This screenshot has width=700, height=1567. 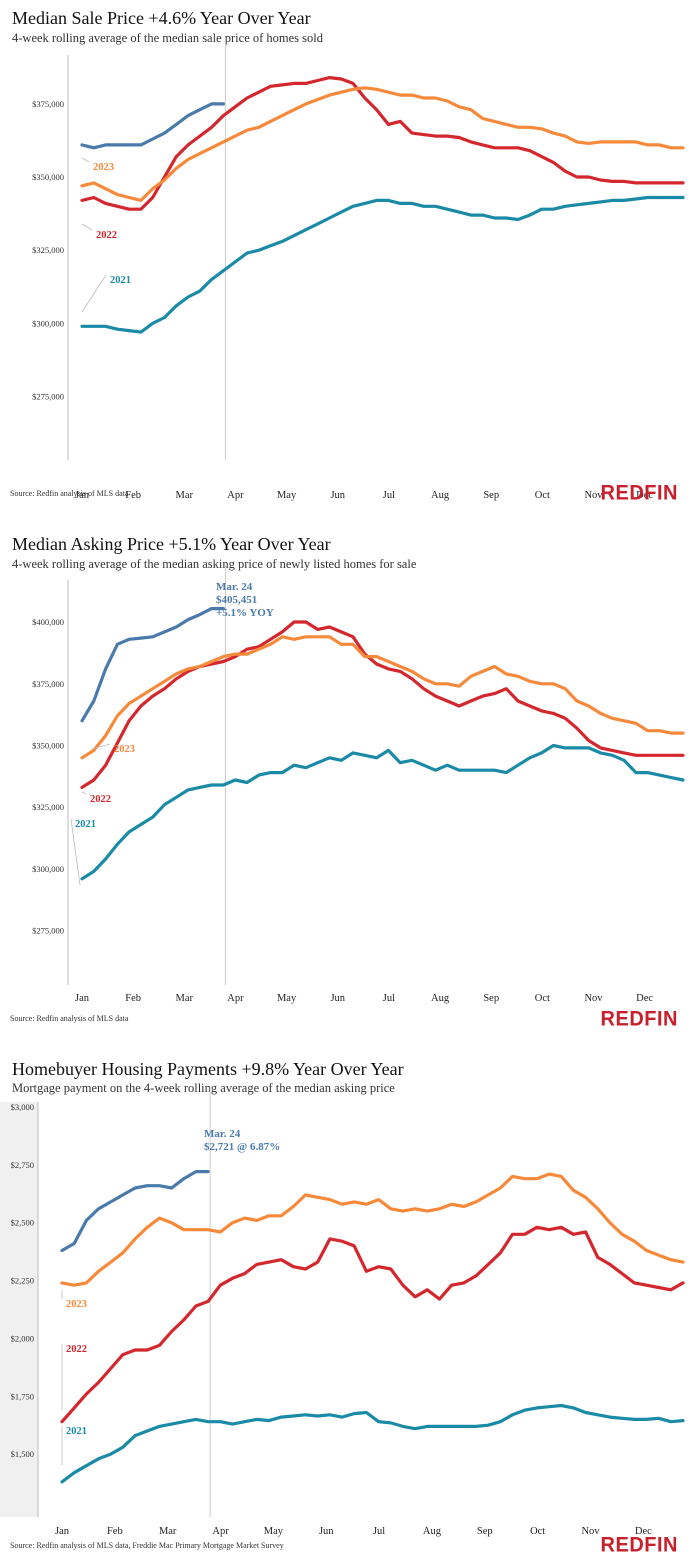 What do you see at coordinates (22, 1223) in the screenshot?
I see `y-tick-label: $2,500` at bounding box center [22, 1223].